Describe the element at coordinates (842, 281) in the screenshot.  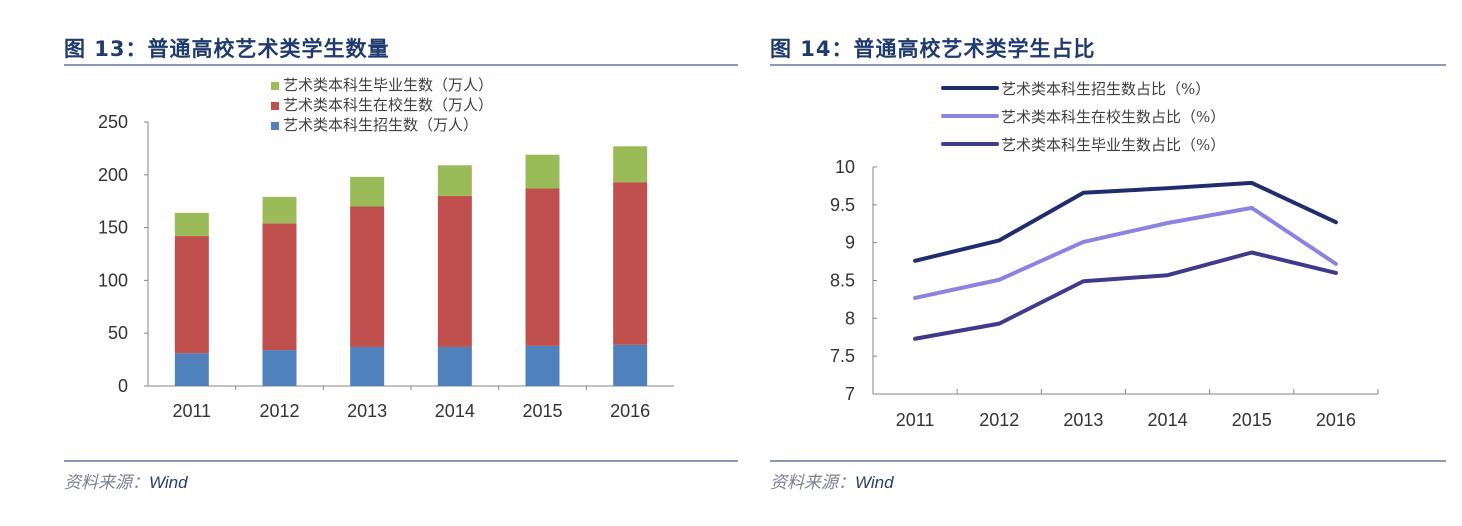
I see `y-tick-label: 8.5` at that location.